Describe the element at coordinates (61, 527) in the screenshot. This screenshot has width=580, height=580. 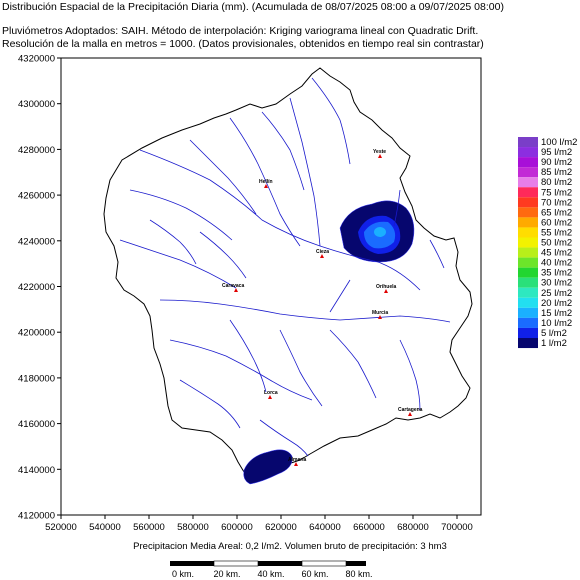
I see `x-tick-label: 520000` at that location.